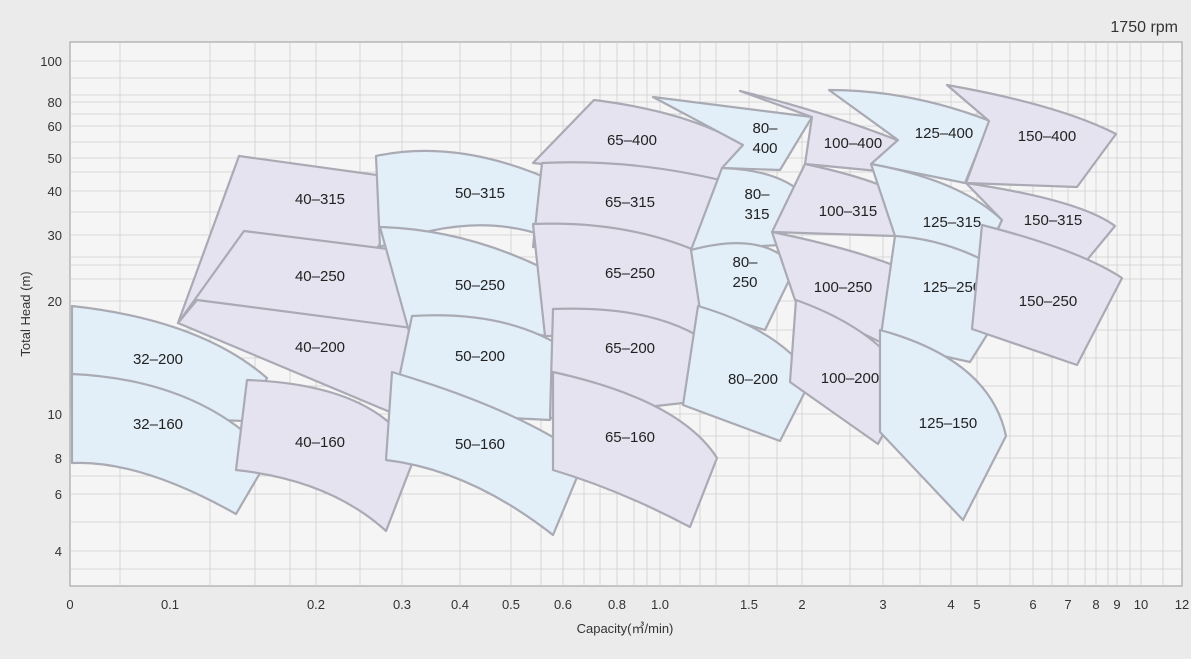  I want to click on x-tick-label: 5, so click(976, 604).